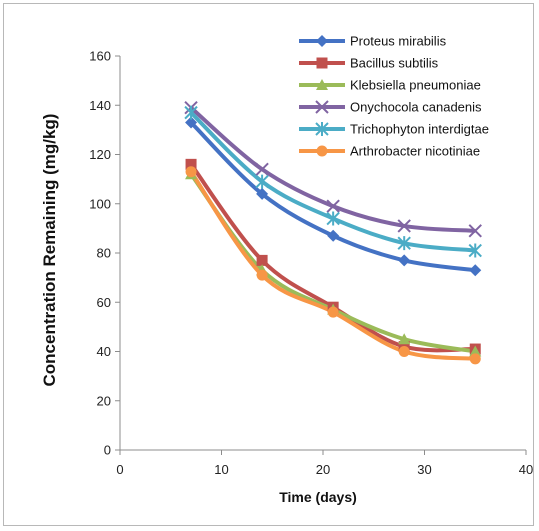  I want to click on legend-label: Bacillus subtilis, so click(394, 63).